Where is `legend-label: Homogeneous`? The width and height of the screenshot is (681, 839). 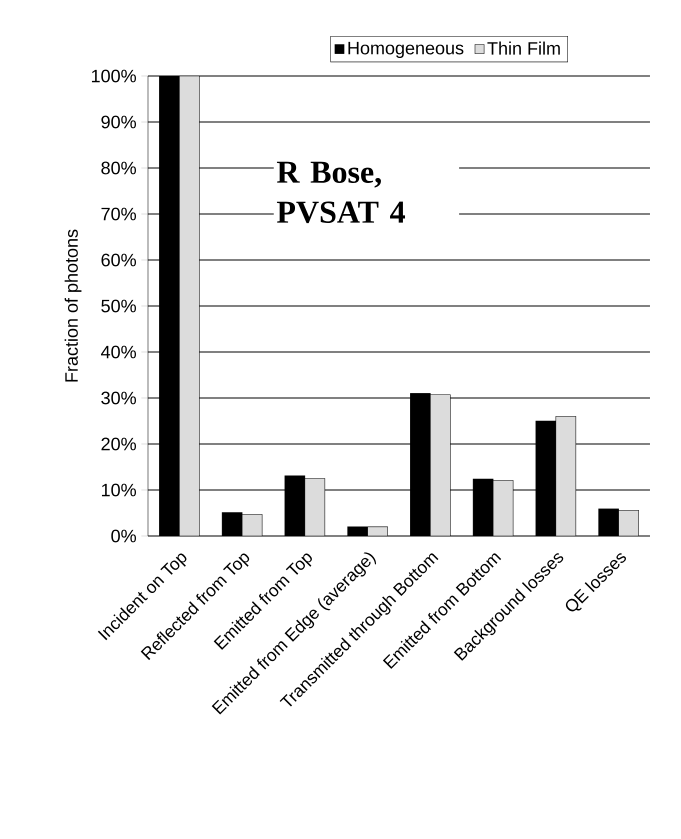
legend-label: Homogeneous is located at coordinates (406, 50).